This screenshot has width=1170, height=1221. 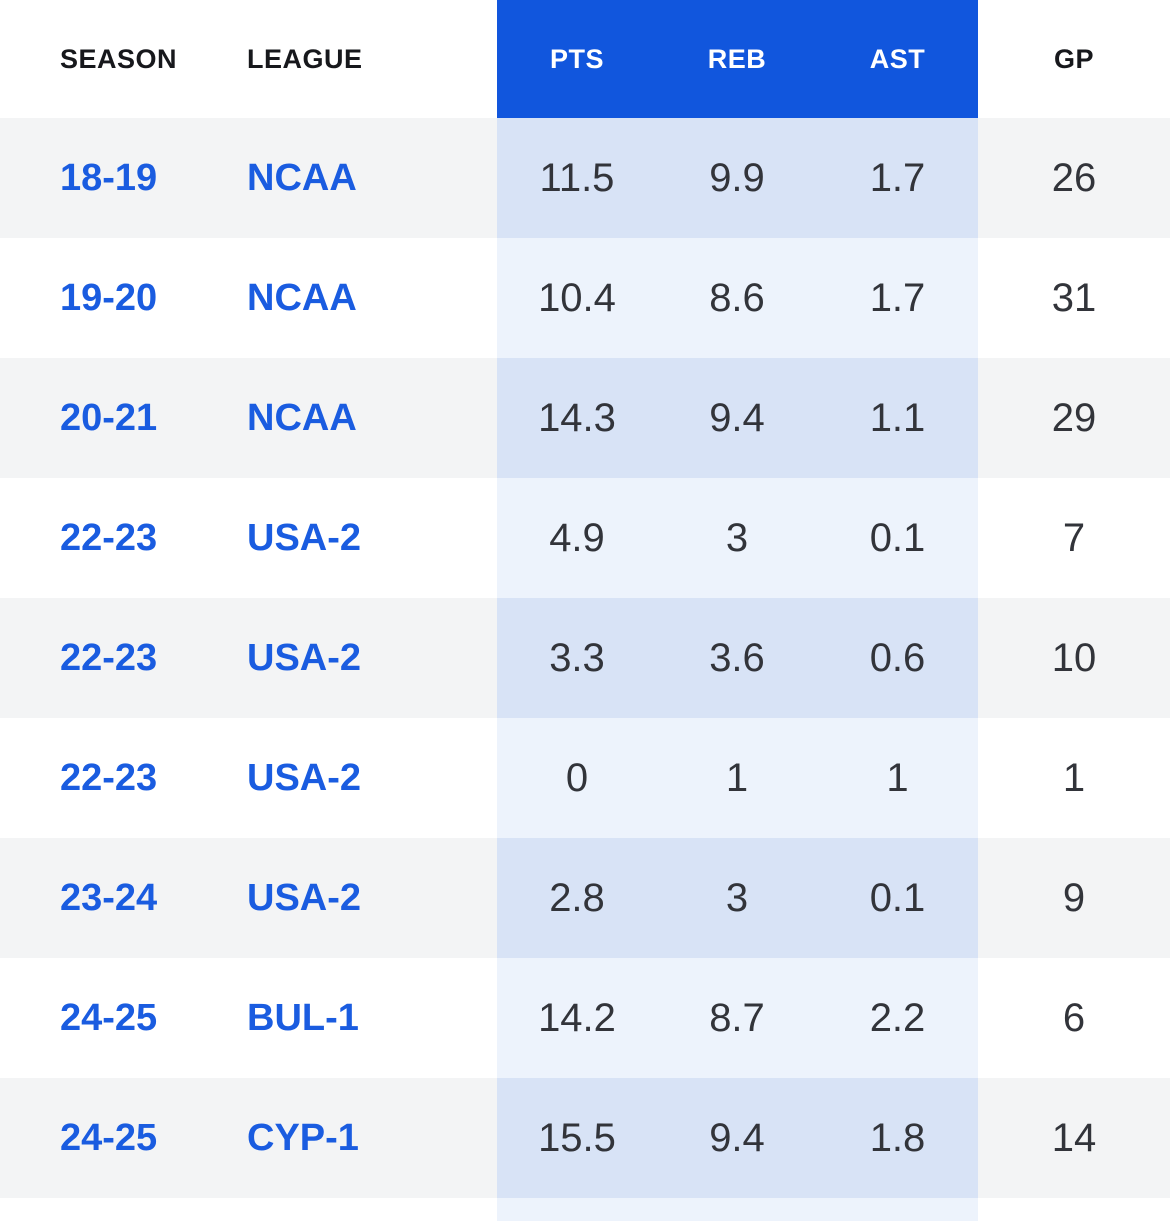 I want to click on league-cell-empty, so click(x=372, y=1209).